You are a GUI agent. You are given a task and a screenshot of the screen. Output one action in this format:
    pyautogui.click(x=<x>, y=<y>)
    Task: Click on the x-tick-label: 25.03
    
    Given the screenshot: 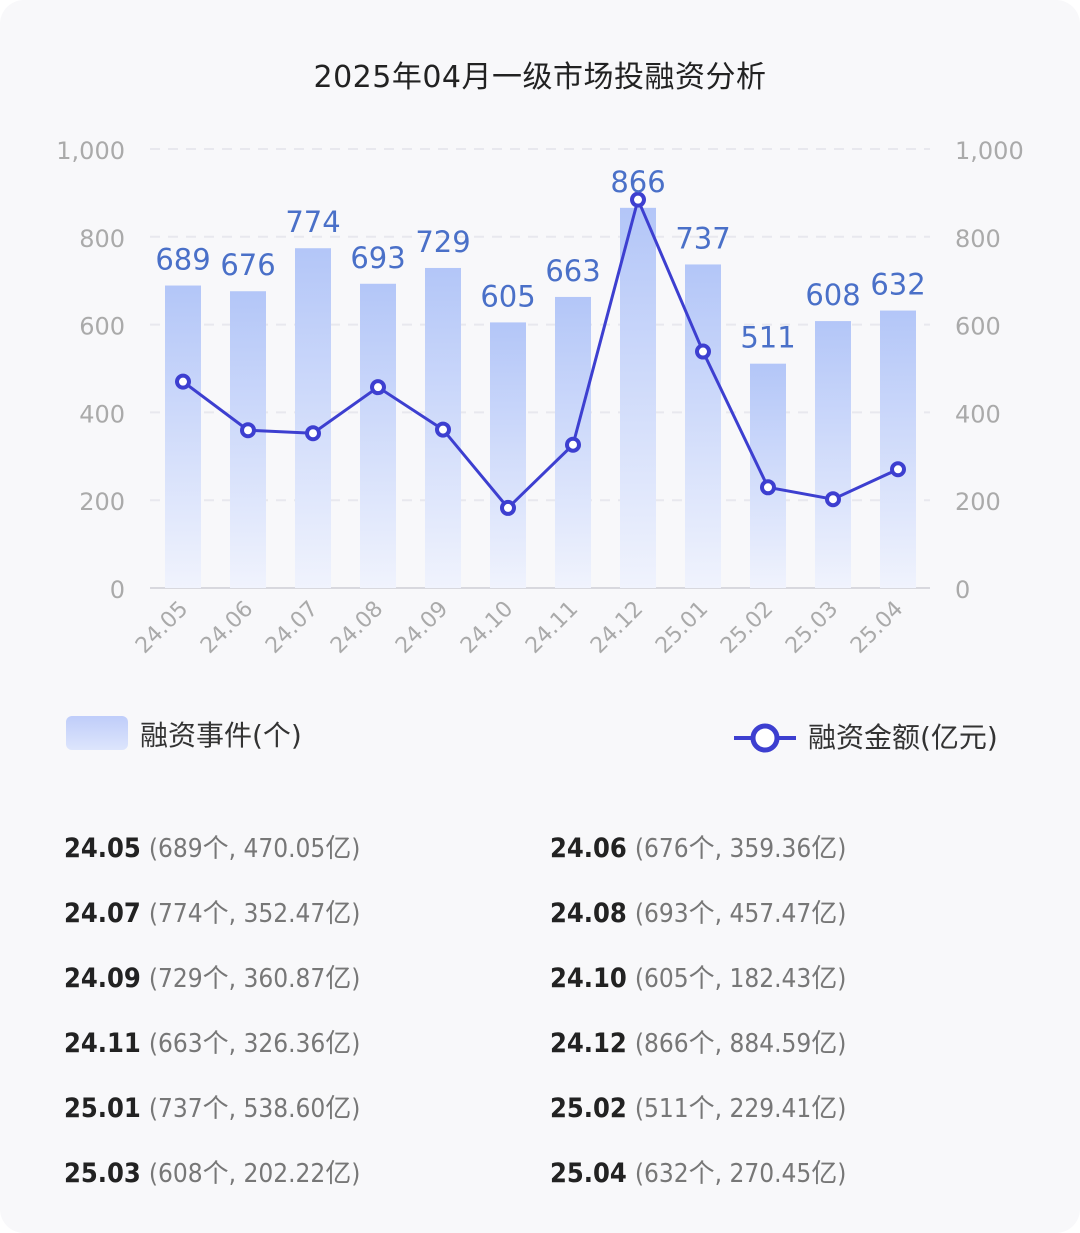 What is the action you would take?
    pyautogui.click(x=812, y=628)
    